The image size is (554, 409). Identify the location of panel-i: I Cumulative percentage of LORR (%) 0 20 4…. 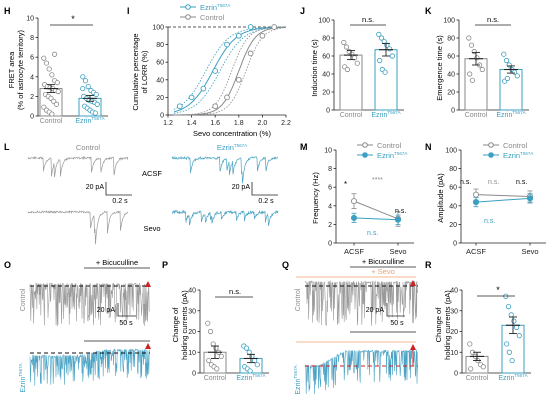
(209, 70).